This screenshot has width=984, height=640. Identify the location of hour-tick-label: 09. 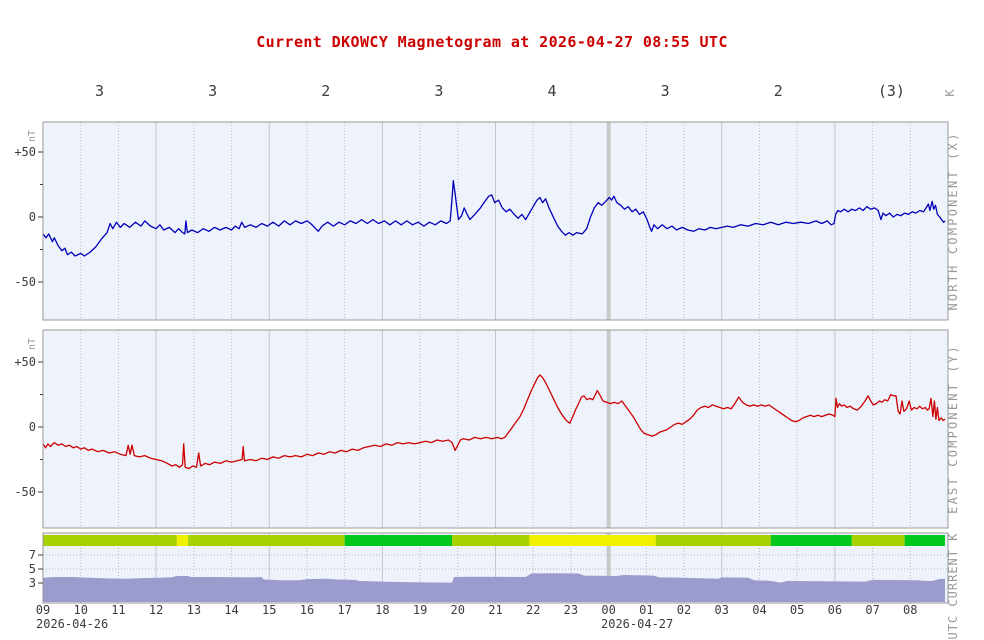
(43, 610).